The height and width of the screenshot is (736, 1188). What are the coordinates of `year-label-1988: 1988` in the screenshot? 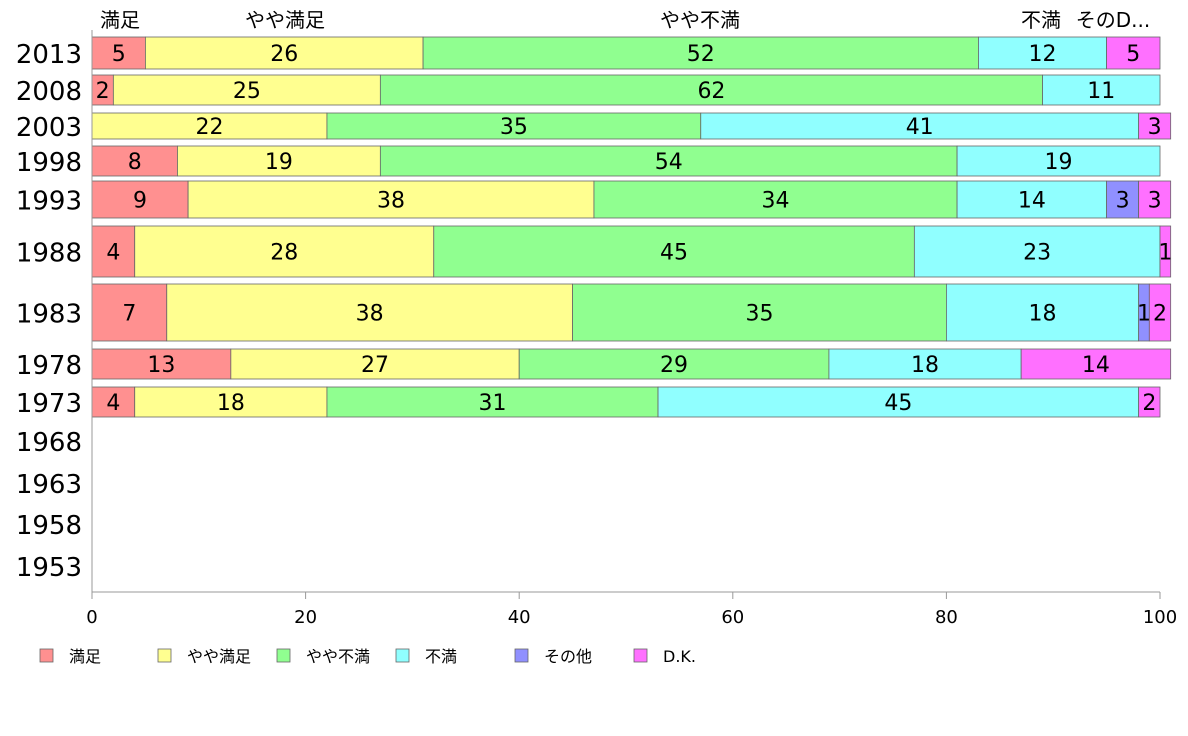 It's located at (49, 254).